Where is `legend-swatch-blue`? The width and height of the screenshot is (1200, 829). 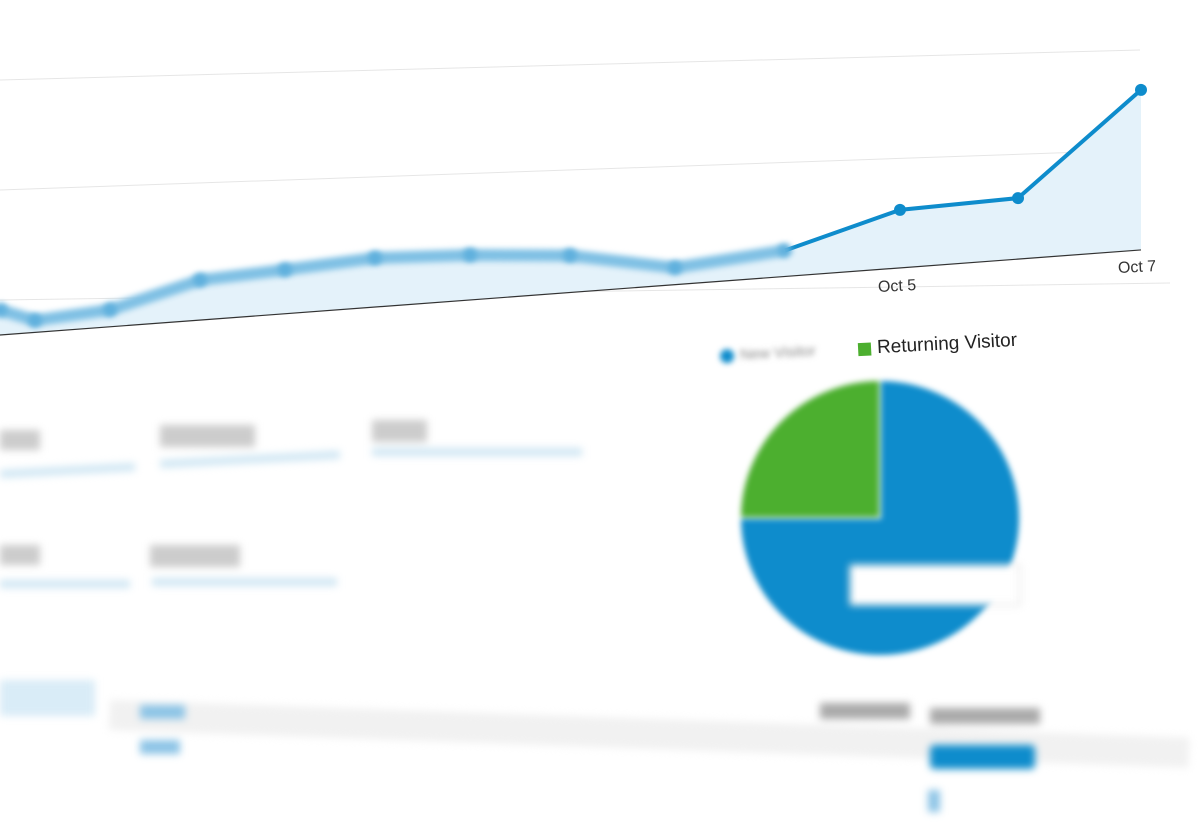
legend-swatch-blue is located at coordinates (727, 355).